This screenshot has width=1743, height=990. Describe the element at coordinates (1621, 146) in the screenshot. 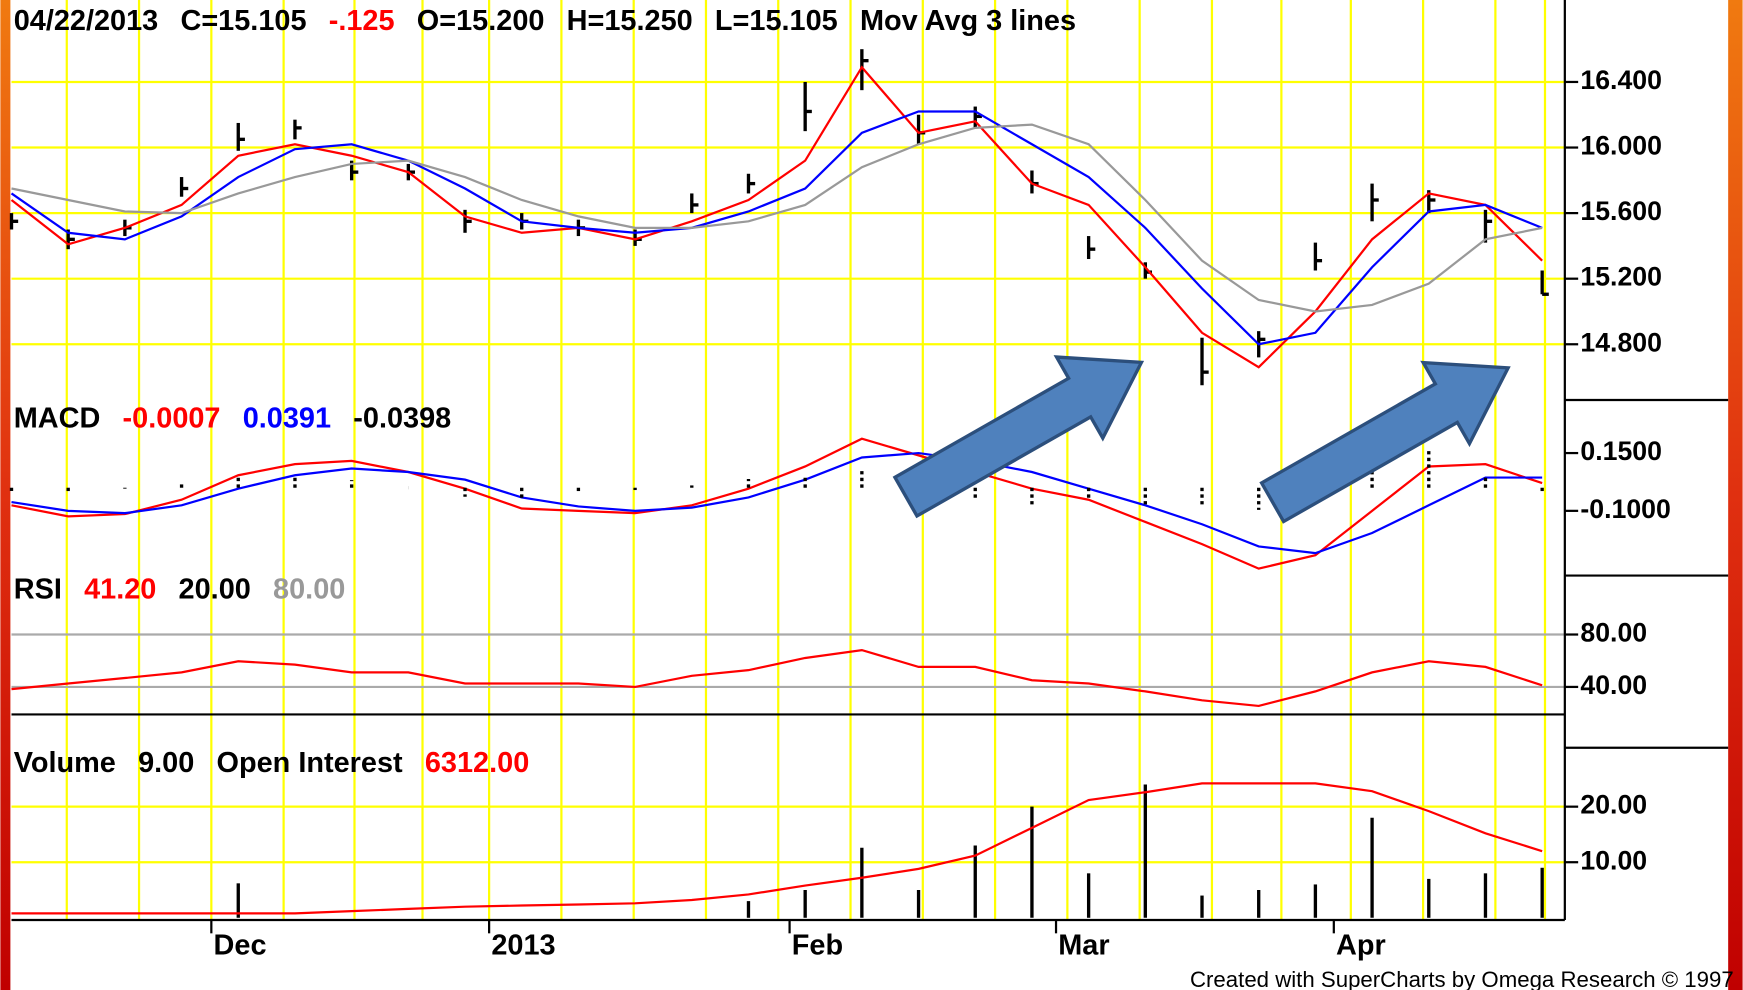

I see `y-tick-label: 16.000` at that location.